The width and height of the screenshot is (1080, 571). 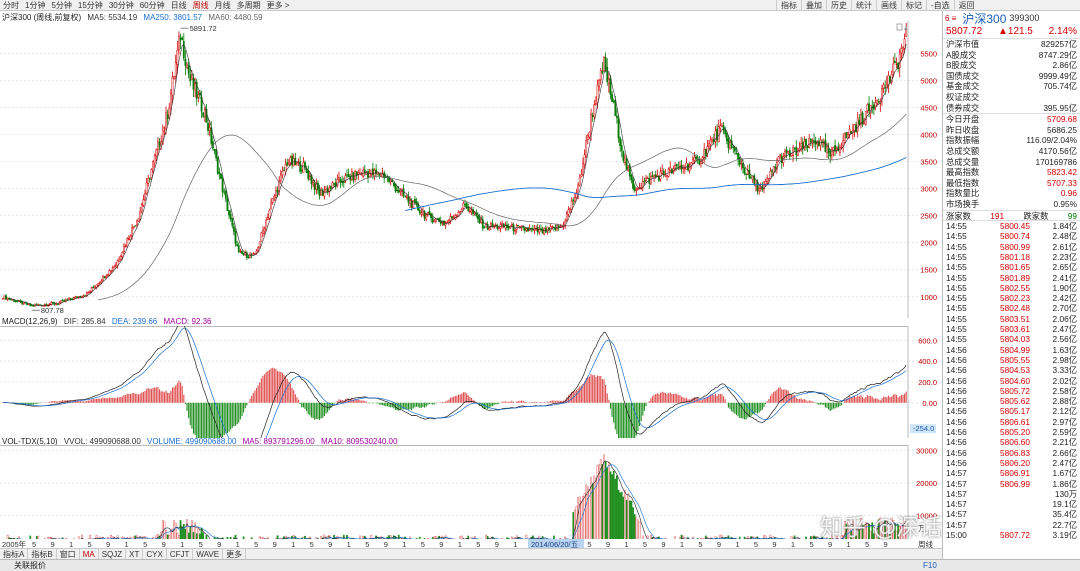 I want to click on menu-icon: 6 ≡, so click(x=951, y=18).